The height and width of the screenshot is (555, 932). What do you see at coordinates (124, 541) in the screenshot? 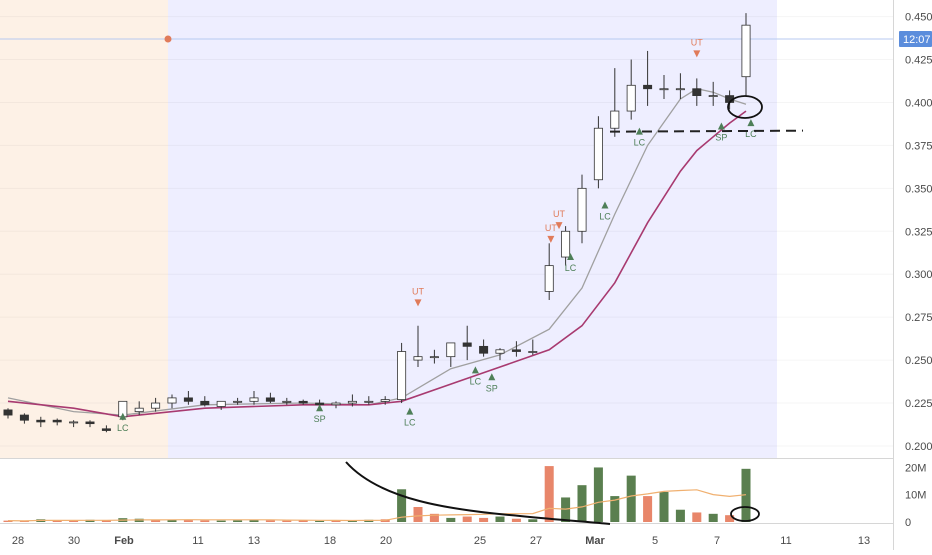
I see `time-tick-label: Feb` at bounding box center [124, 541].